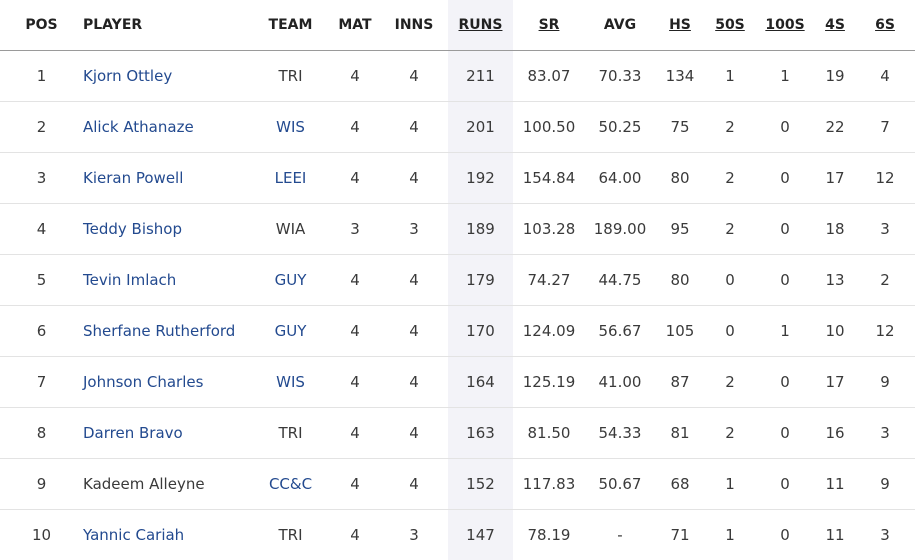 The image size is (915, 560). What do you see at coordinates (679, 127) in the screenshot?
I see `cell-hs-value: 75` at bounding box center [679, 127].